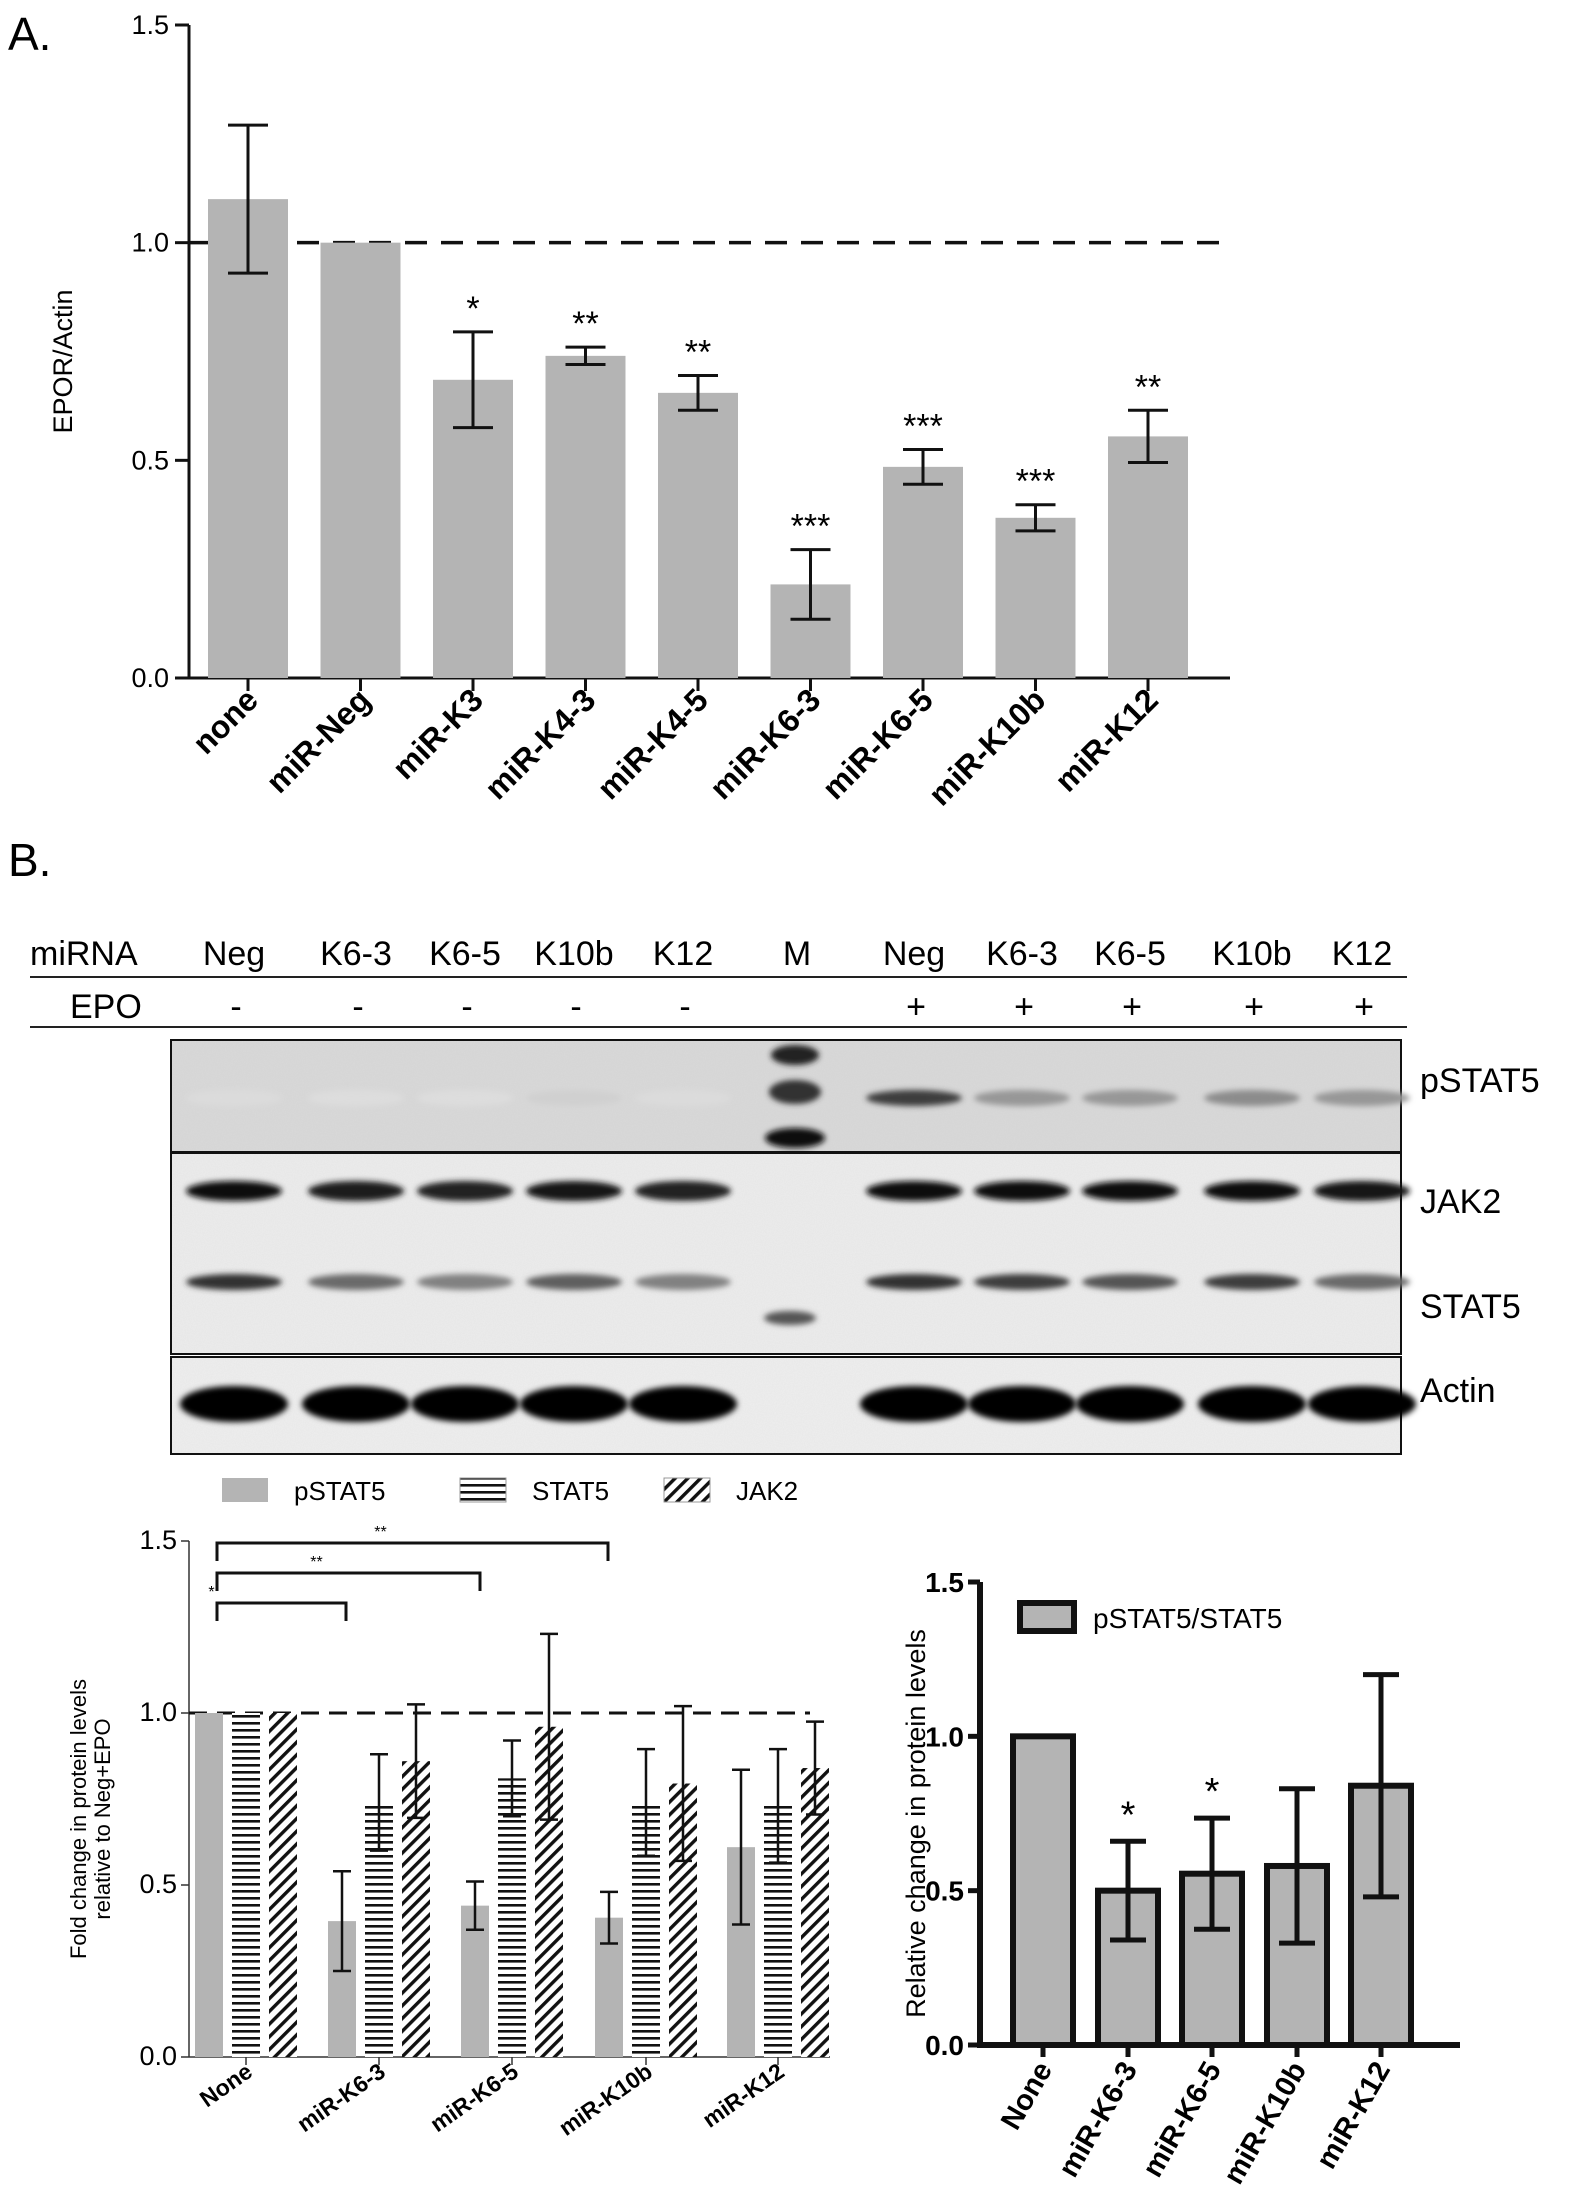 Image resolution: width=1575 pixels, height=2211 pixels. What do you see at coordinates (209, 1885) in the screenshot?
I see `bar-pstat5-none` at bounding box center [209, 1885].